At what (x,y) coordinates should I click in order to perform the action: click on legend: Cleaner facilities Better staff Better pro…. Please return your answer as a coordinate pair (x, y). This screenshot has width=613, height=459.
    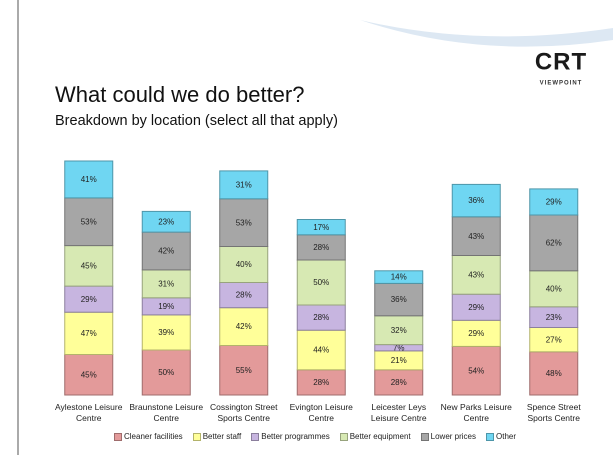
    Looking at the image, I should click on (315, 436).